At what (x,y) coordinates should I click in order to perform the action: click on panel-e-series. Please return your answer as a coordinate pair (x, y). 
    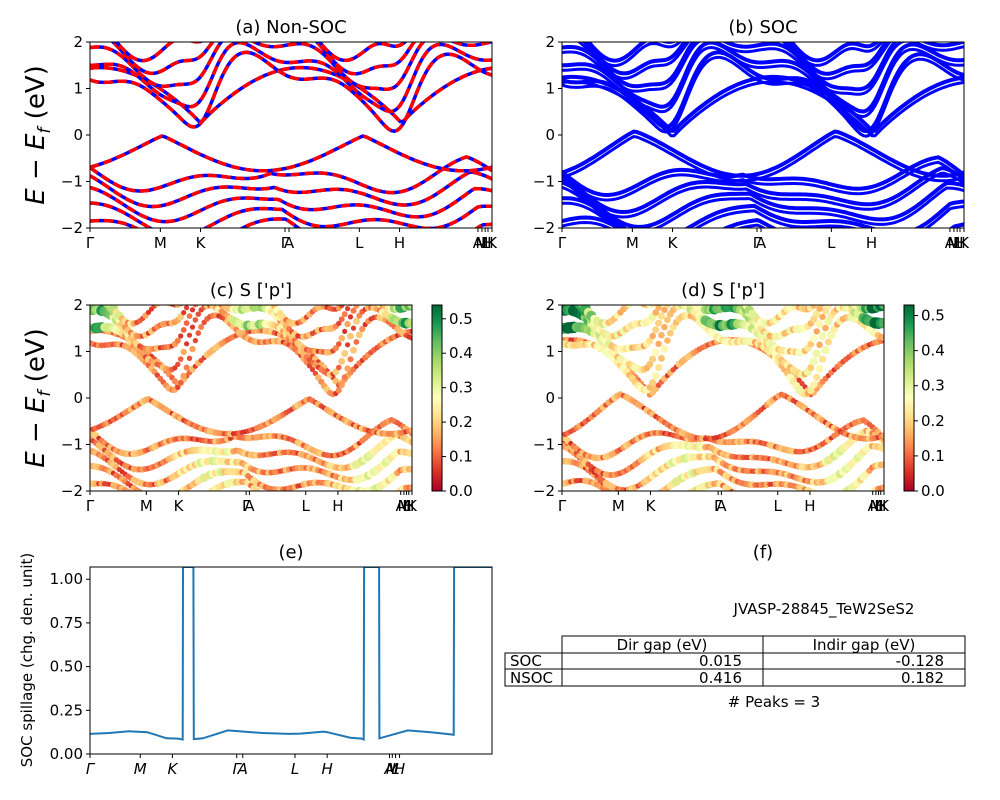
    Looking at the image, I should click on (291, 654).